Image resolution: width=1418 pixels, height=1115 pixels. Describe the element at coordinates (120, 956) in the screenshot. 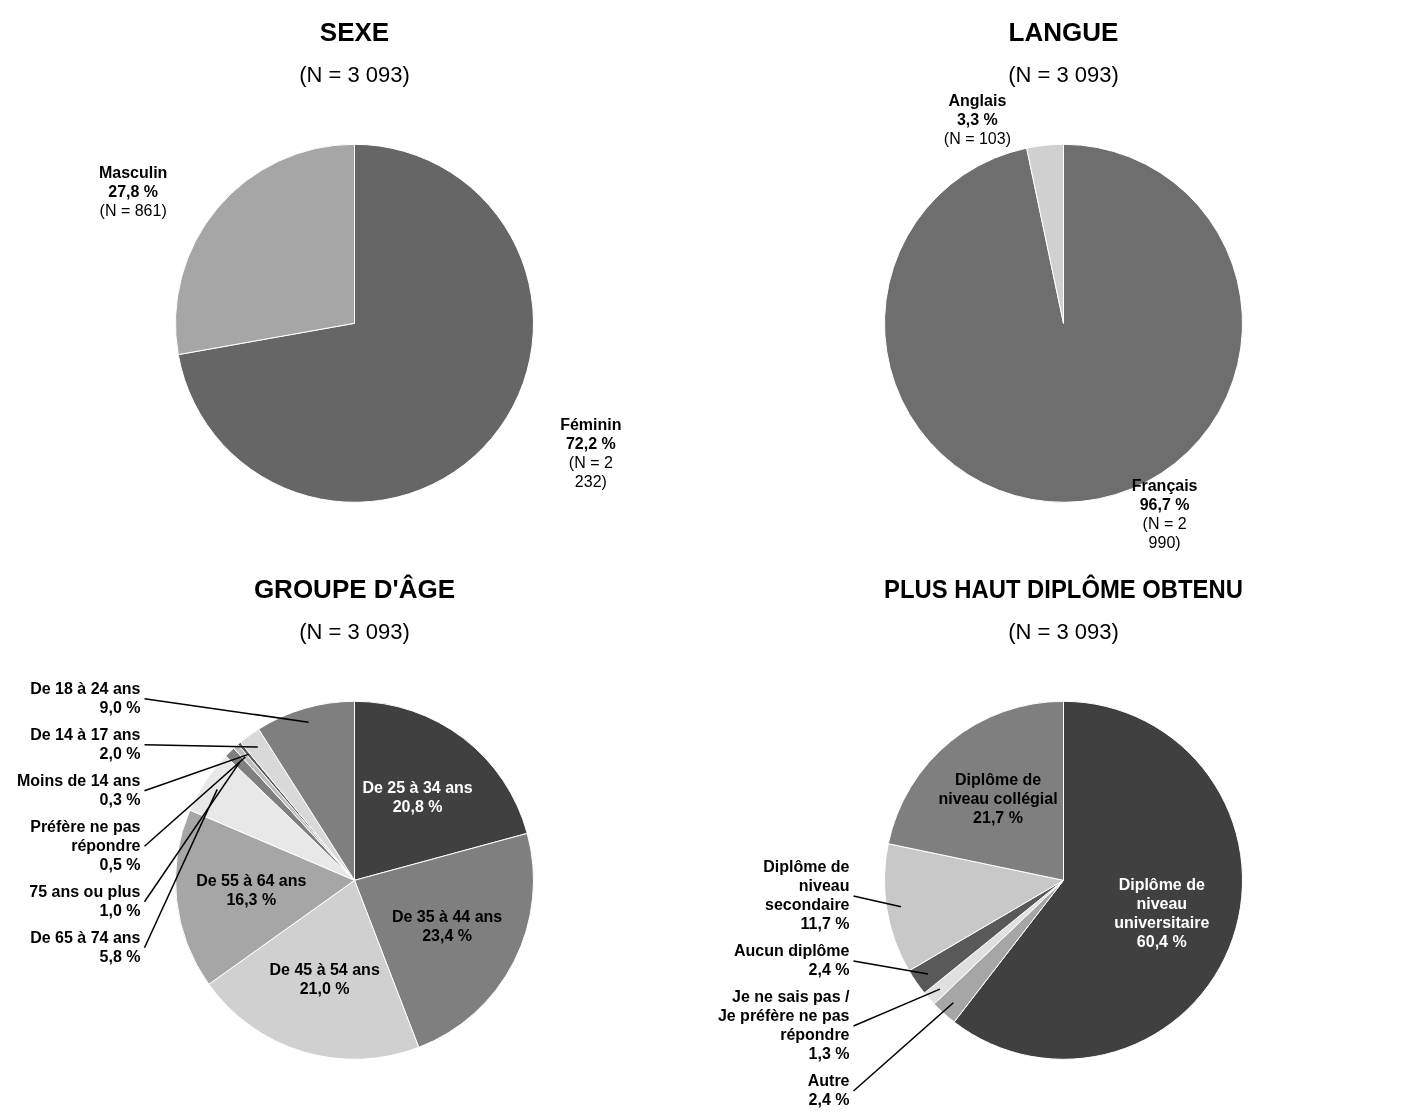

I see `data-label: 5,8 %` at that location.